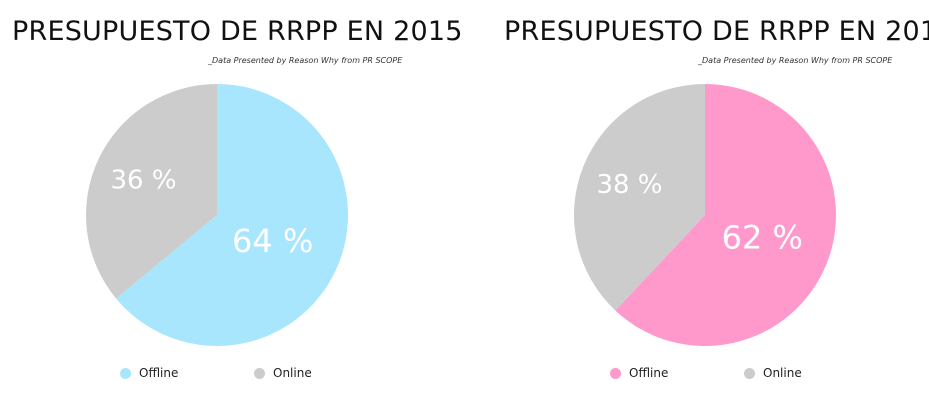  What do you see at coordinates (237, 31) in the screenshot?
I see `chart-title: PRESUPUESTO DE RRPP EN 2015` at bounding box center [237, 31].